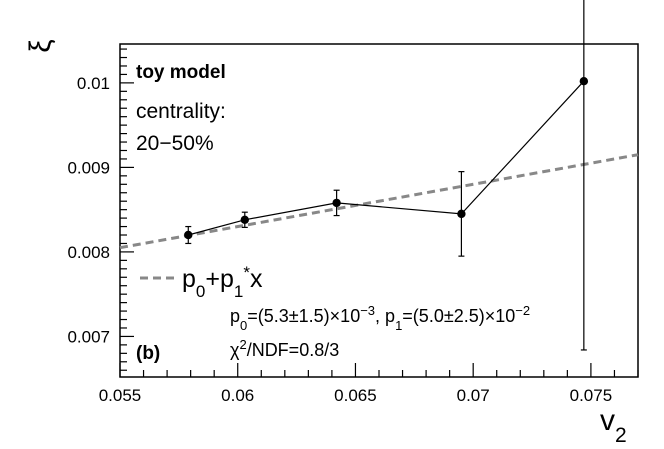 This screenshot has height=449, width=664. I want to click on y-tick-label: 0.009, so click(88, 167).